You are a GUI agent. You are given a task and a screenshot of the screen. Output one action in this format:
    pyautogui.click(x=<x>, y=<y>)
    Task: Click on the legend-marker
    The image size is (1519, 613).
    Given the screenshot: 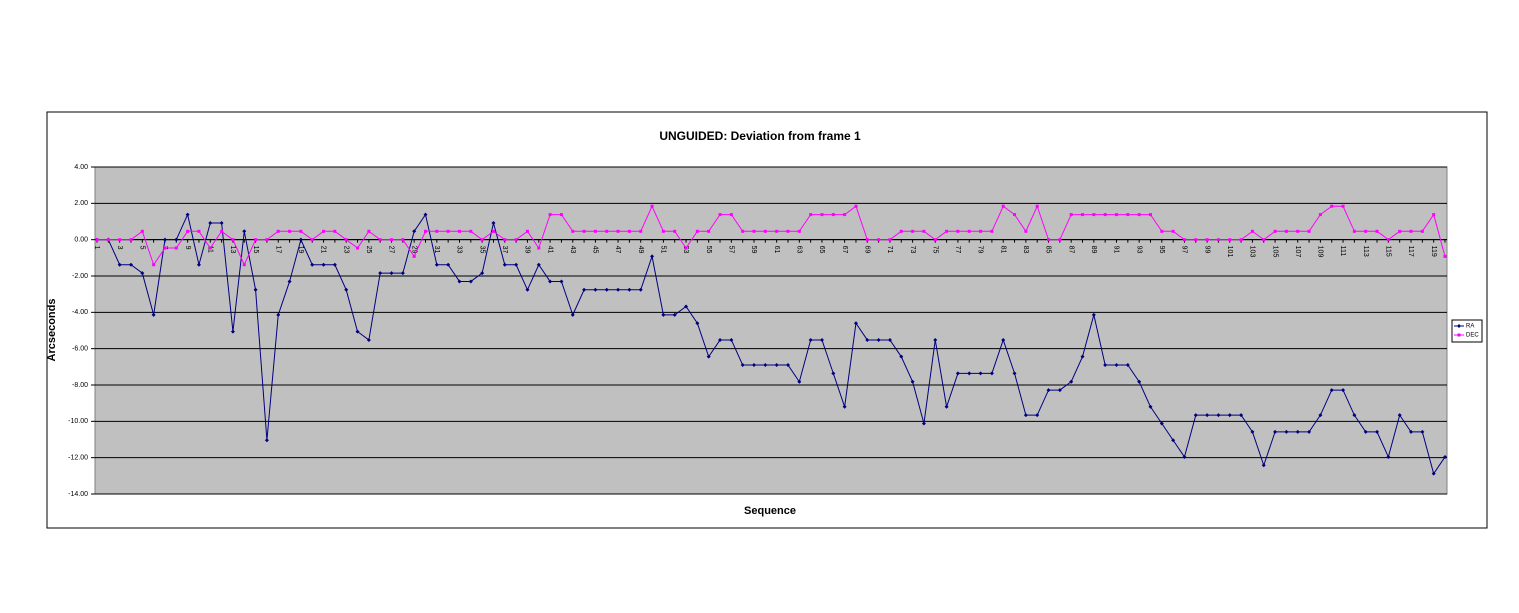 What is the action you would take?
    pyautogui.click(x=1459, y=326)
    